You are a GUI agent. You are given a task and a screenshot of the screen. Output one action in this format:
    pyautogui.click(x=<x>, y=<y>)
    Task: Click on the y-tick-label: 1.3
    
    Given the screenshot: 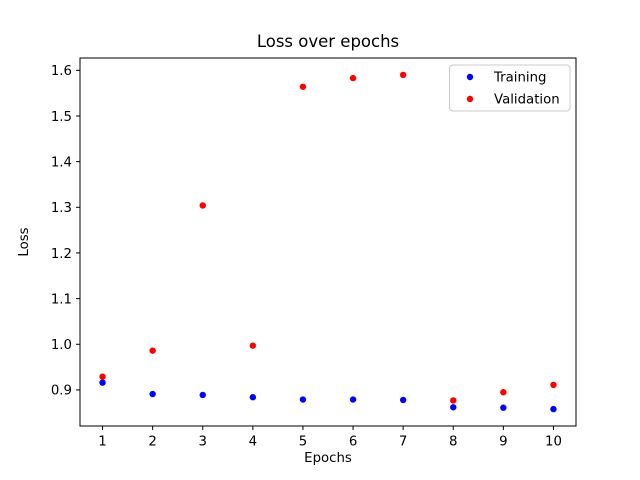 What is the action you would take?
    pyautogui.click(x=61, y=208)
    